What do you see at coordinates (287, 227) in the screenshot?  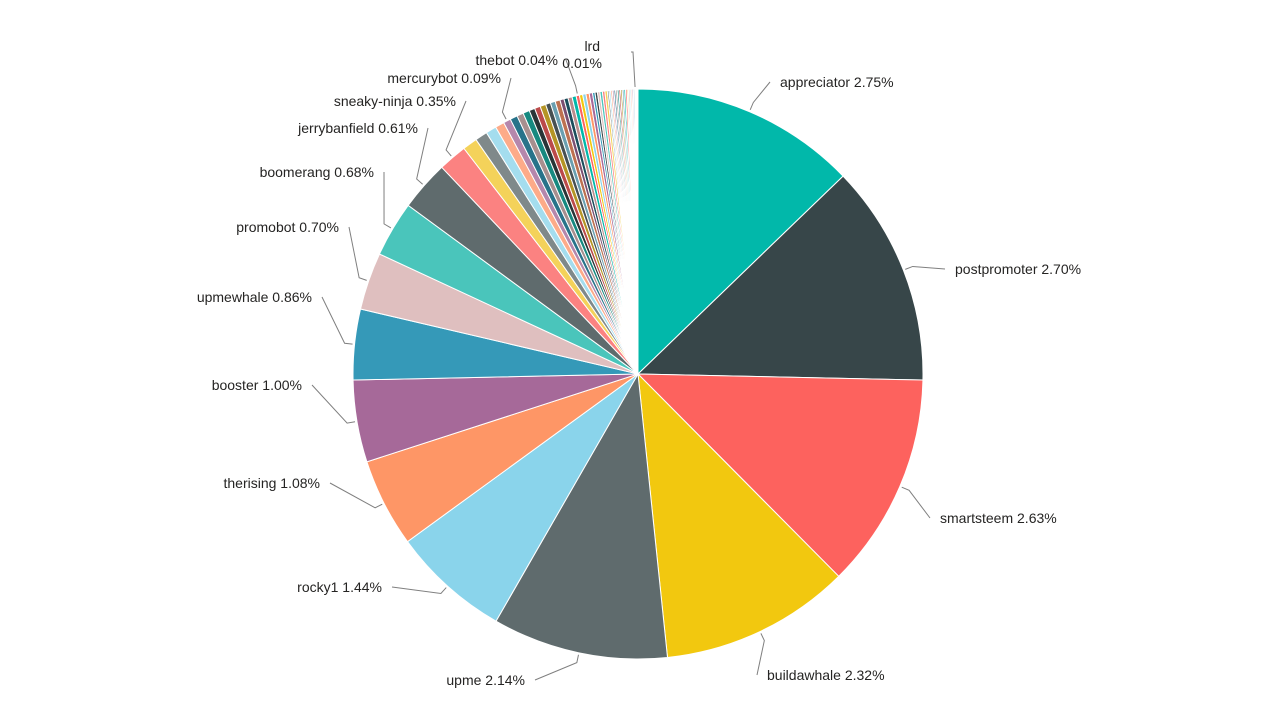 I see `slice-label: promobot 0.70%` at bounding box center [287, 227].